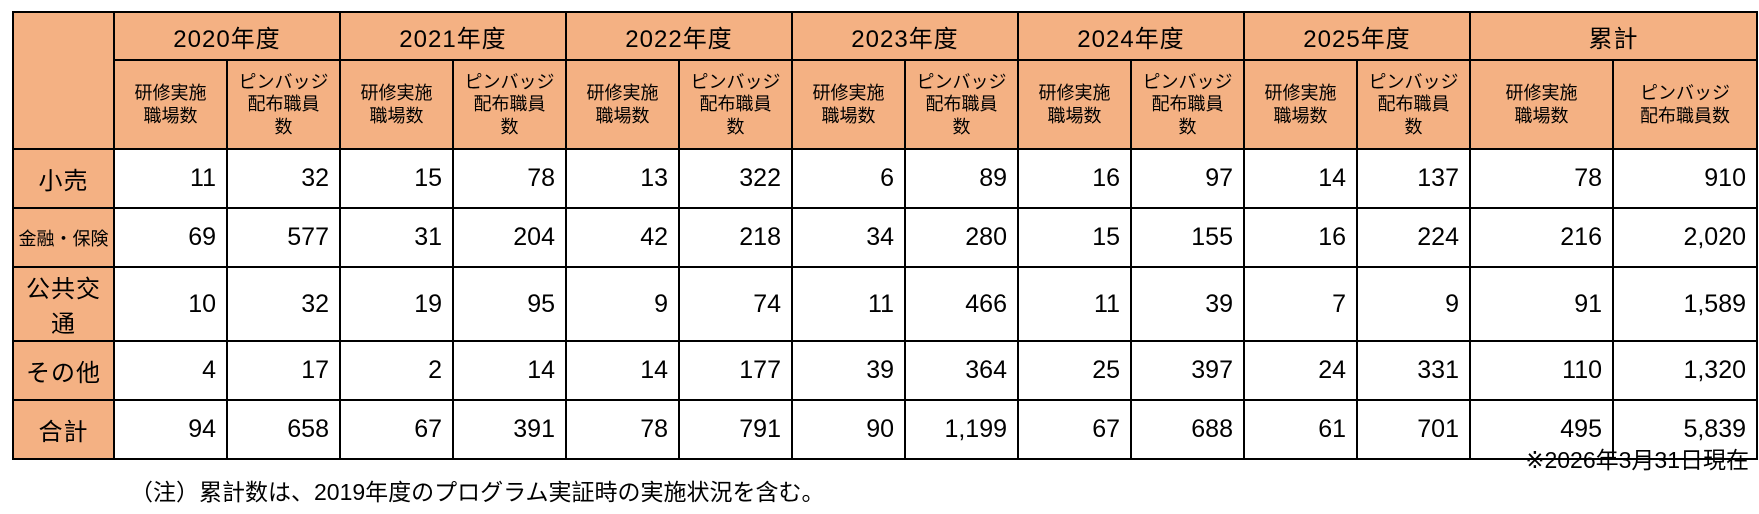 The width and height of the screenshot is (1759, 514). What do you see at coordinates (1685, 429) in the screenshot?
I see `value-cell: 5,839` at bounding box center [1685, 429].